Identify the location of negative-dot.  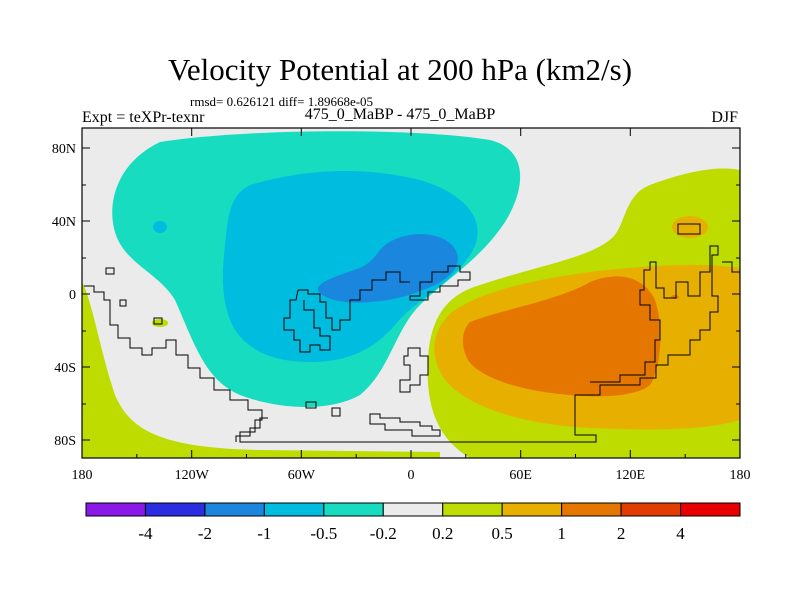
(160, 227).